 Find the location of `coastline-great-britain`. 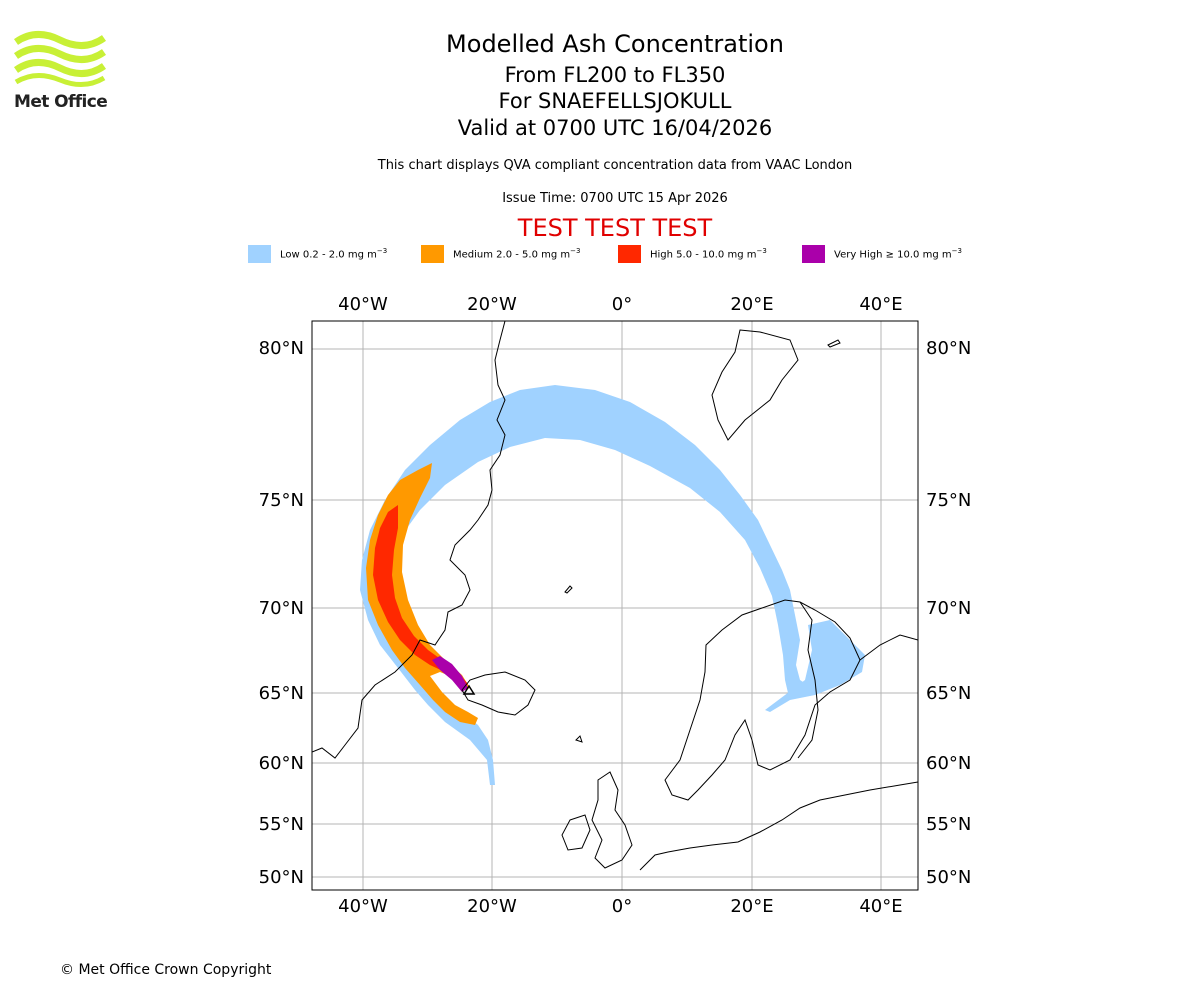

coastline-great-britain is located at coordinates (612, 820).